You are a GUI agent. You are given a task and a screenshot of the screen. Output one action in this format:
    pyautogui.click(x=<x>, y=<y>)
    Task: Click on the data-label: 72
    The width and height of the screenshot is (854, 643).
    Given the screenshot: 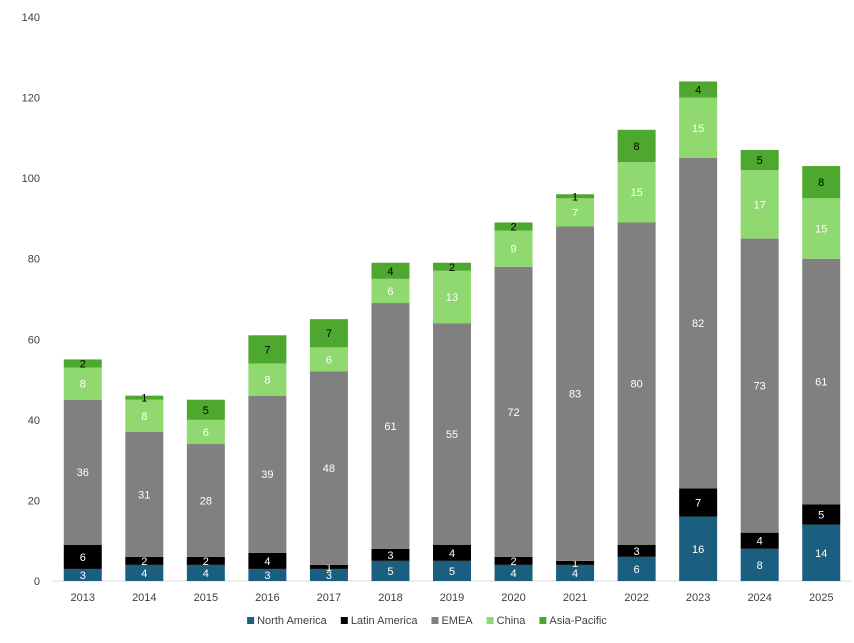 What is the action you would take?
    pyautogui.click(x=513, y=413)
    